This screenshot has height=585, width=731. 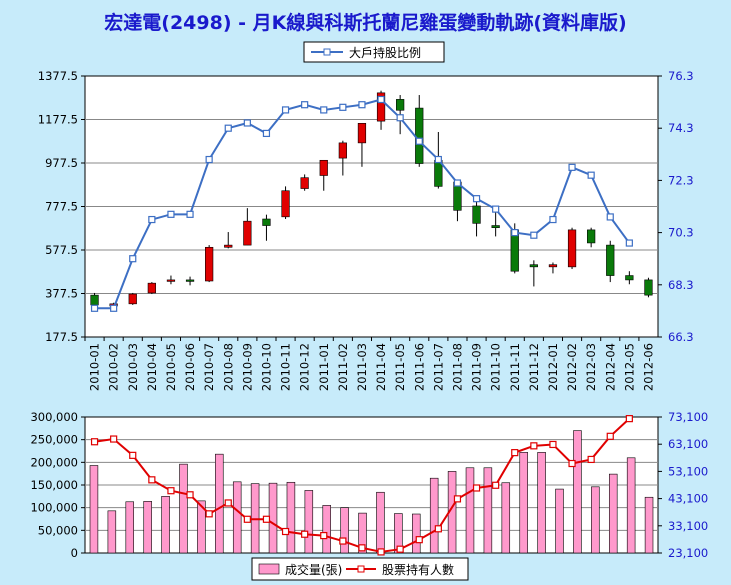 I want to click on x-tick-label: 2010-05, so click(x=171, y=367).